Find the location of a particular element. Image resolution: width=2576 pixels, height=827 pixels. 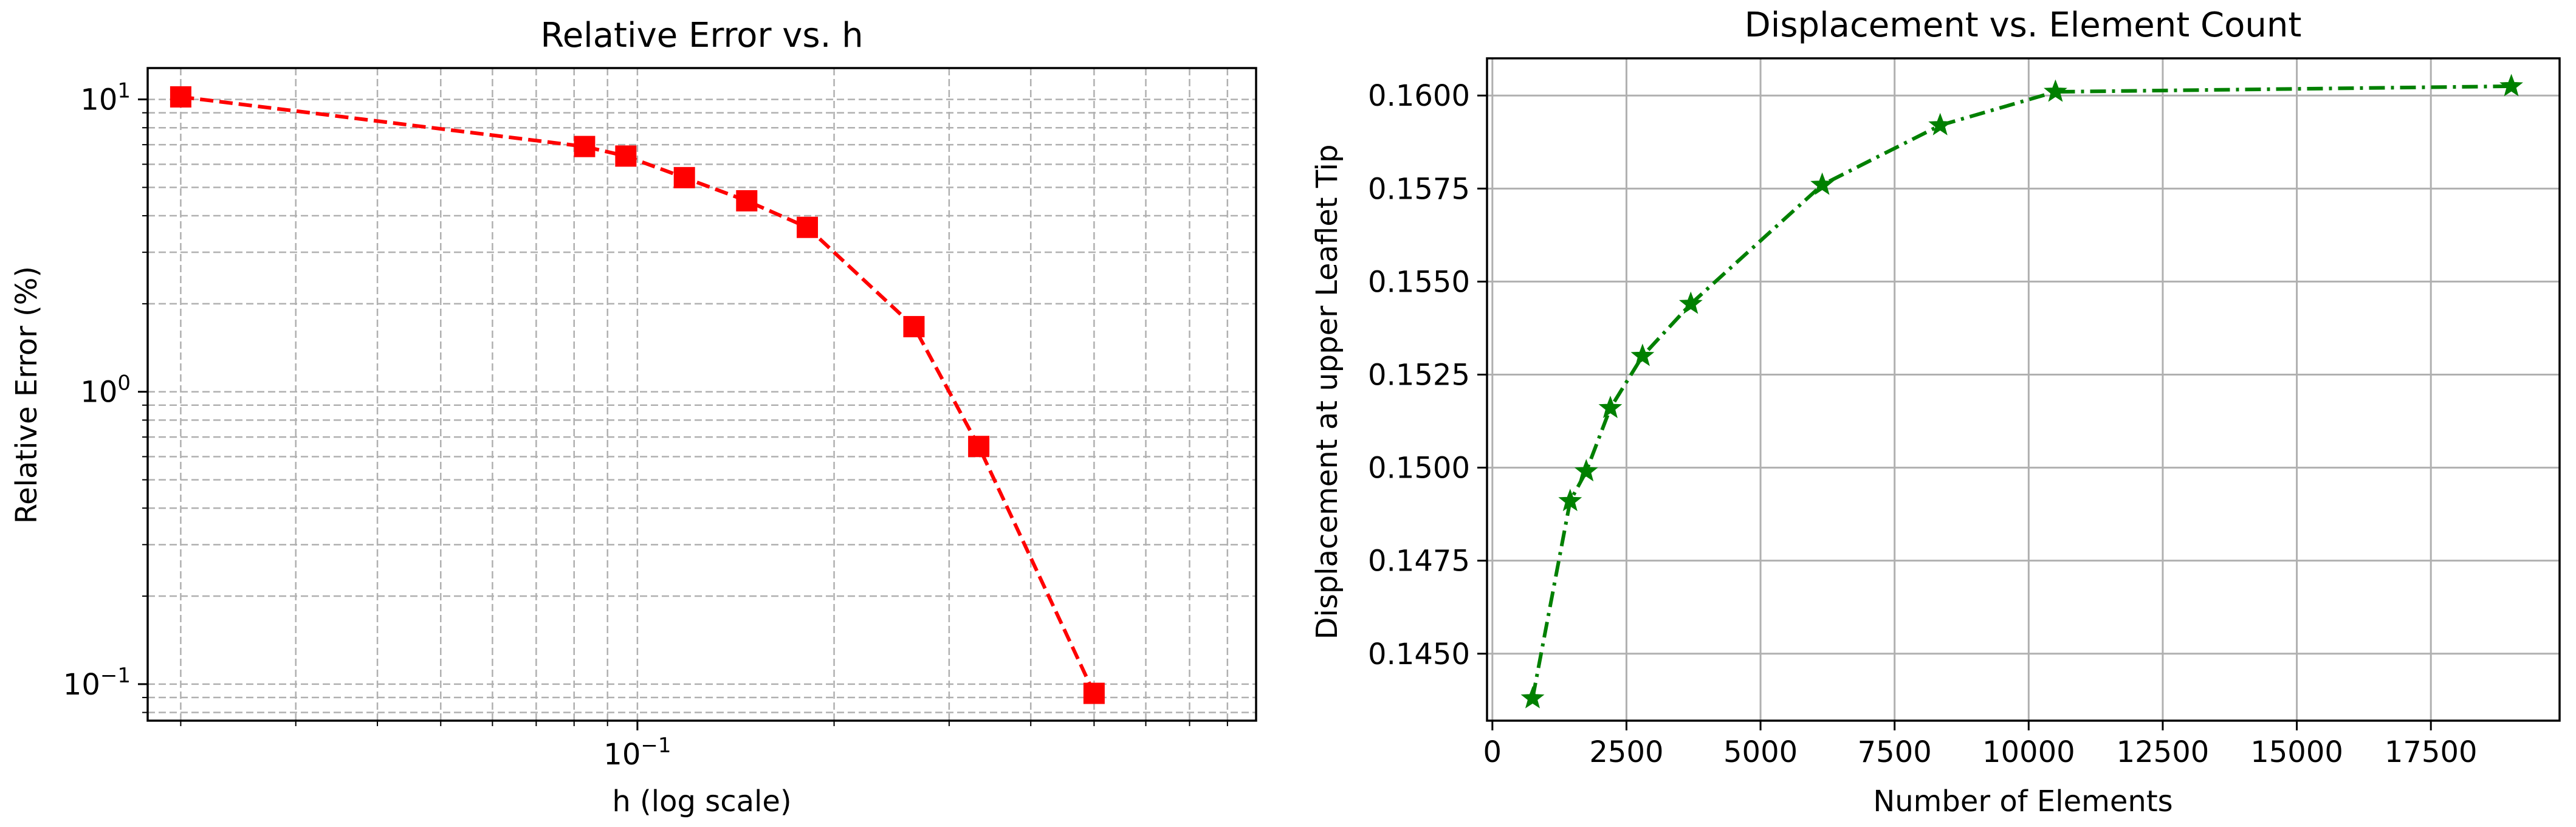

left-chart-title: Relative Error vs. h is located at coordinates (701, 35).